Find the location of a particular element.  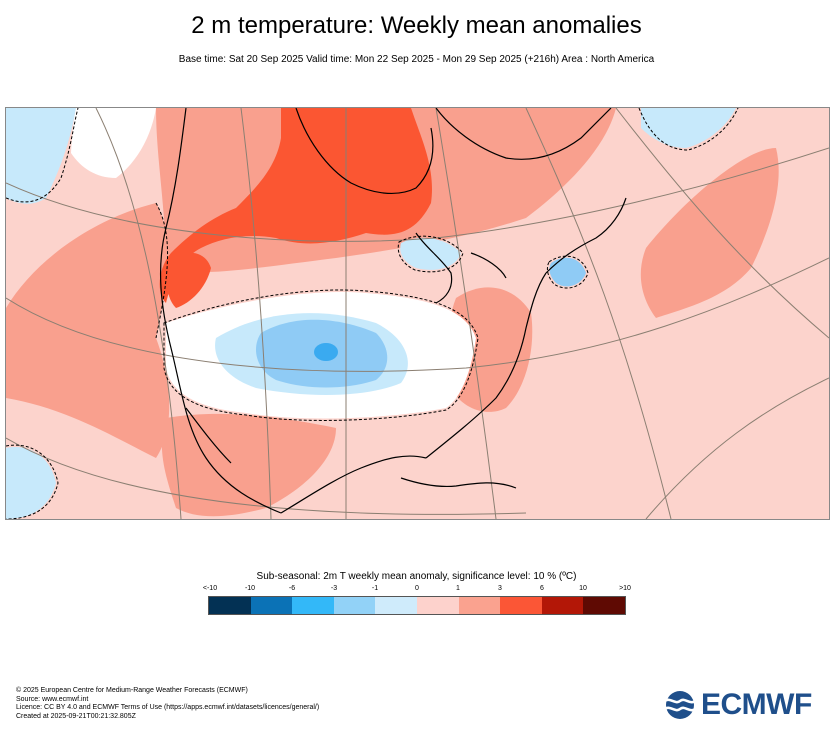

created-text: Created at 2025-09-21T00:21:32.805Z is located at coordinates (76, 716).